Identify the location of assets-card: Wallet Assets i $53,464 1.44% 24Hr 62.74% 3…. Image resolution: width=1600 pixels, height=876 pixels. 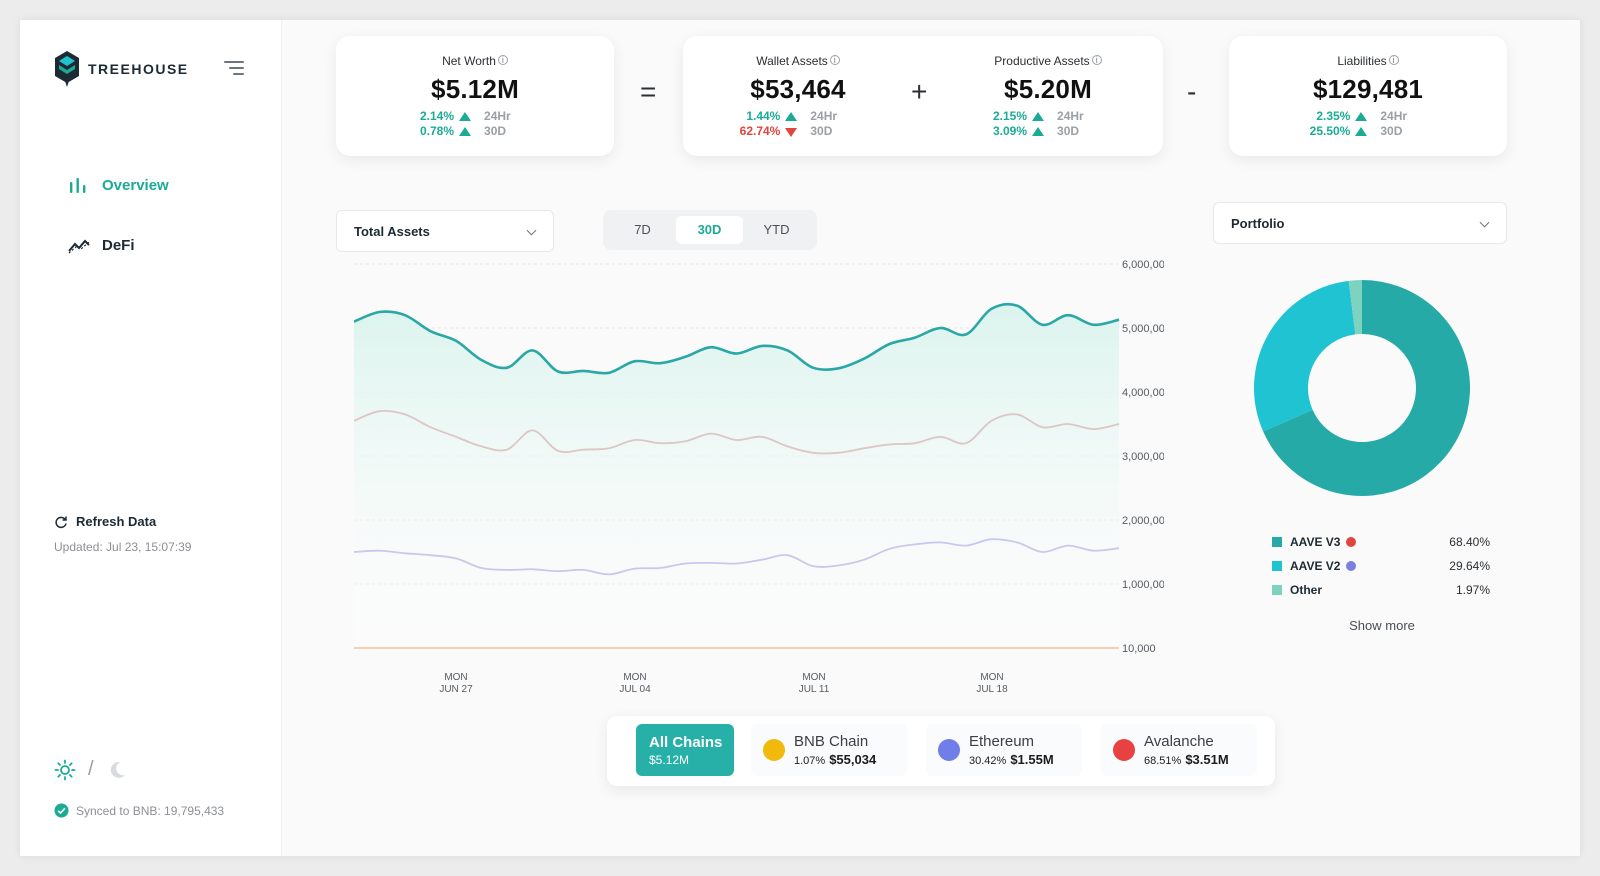
(923, 96).